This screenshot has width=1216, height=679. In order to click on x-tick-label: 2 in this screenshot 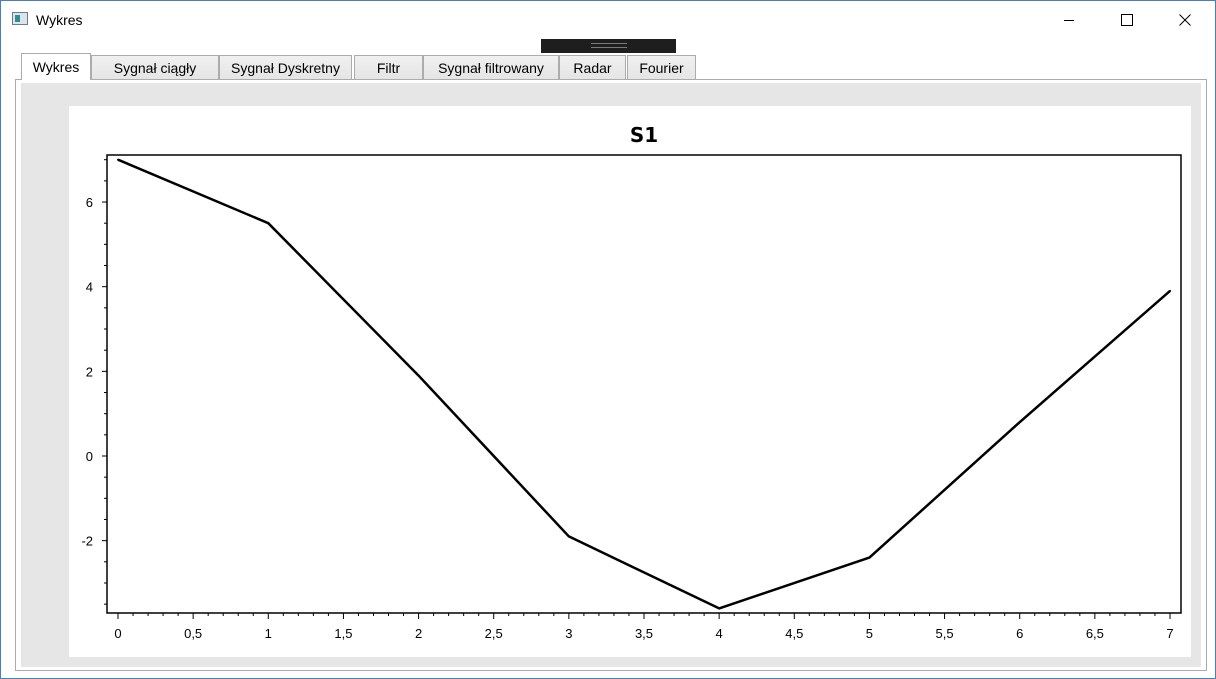, I will do `click(418, 633)`.